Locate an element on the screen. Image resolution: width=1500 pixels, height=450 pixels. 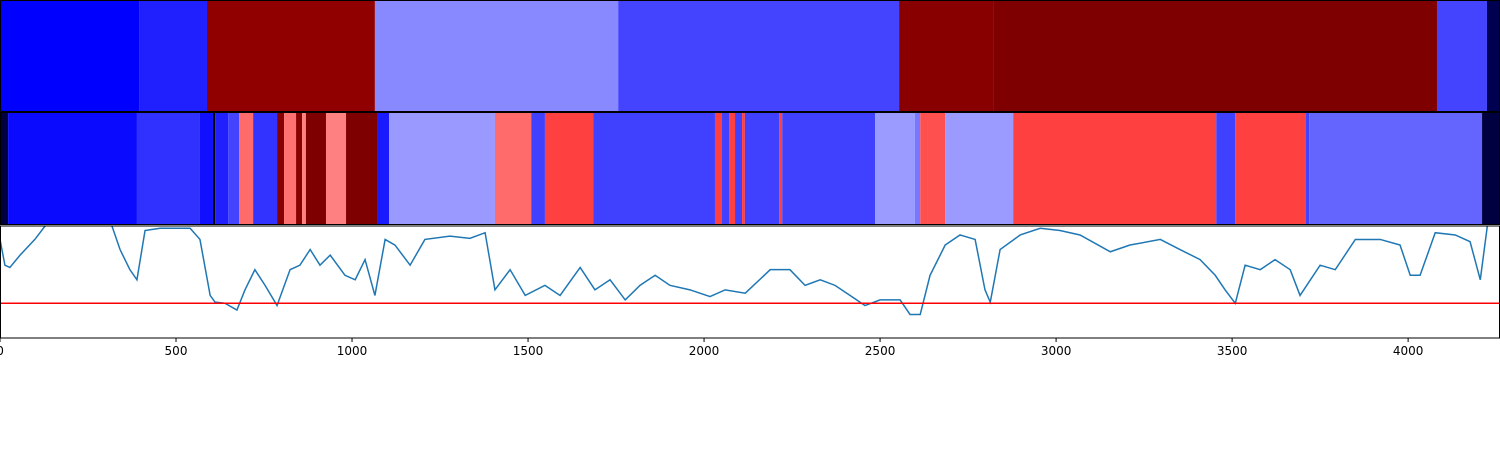
x-tick-label: 4000 is located at coordinates (1408, 351).